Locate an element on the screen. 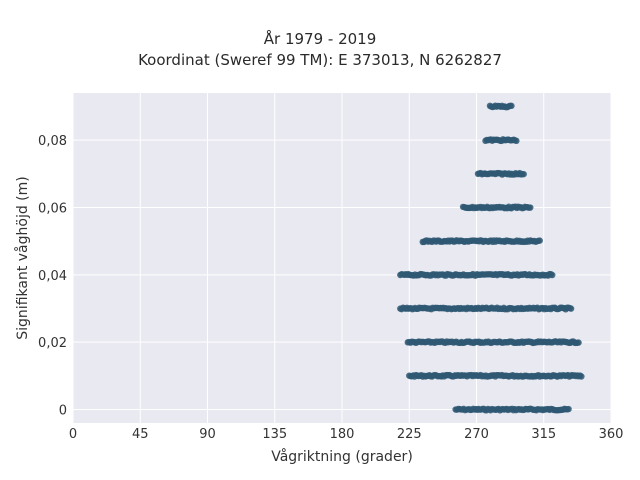 The image size is (640, 480). x-tick-label: 180 is located at coordinates (342, 434).